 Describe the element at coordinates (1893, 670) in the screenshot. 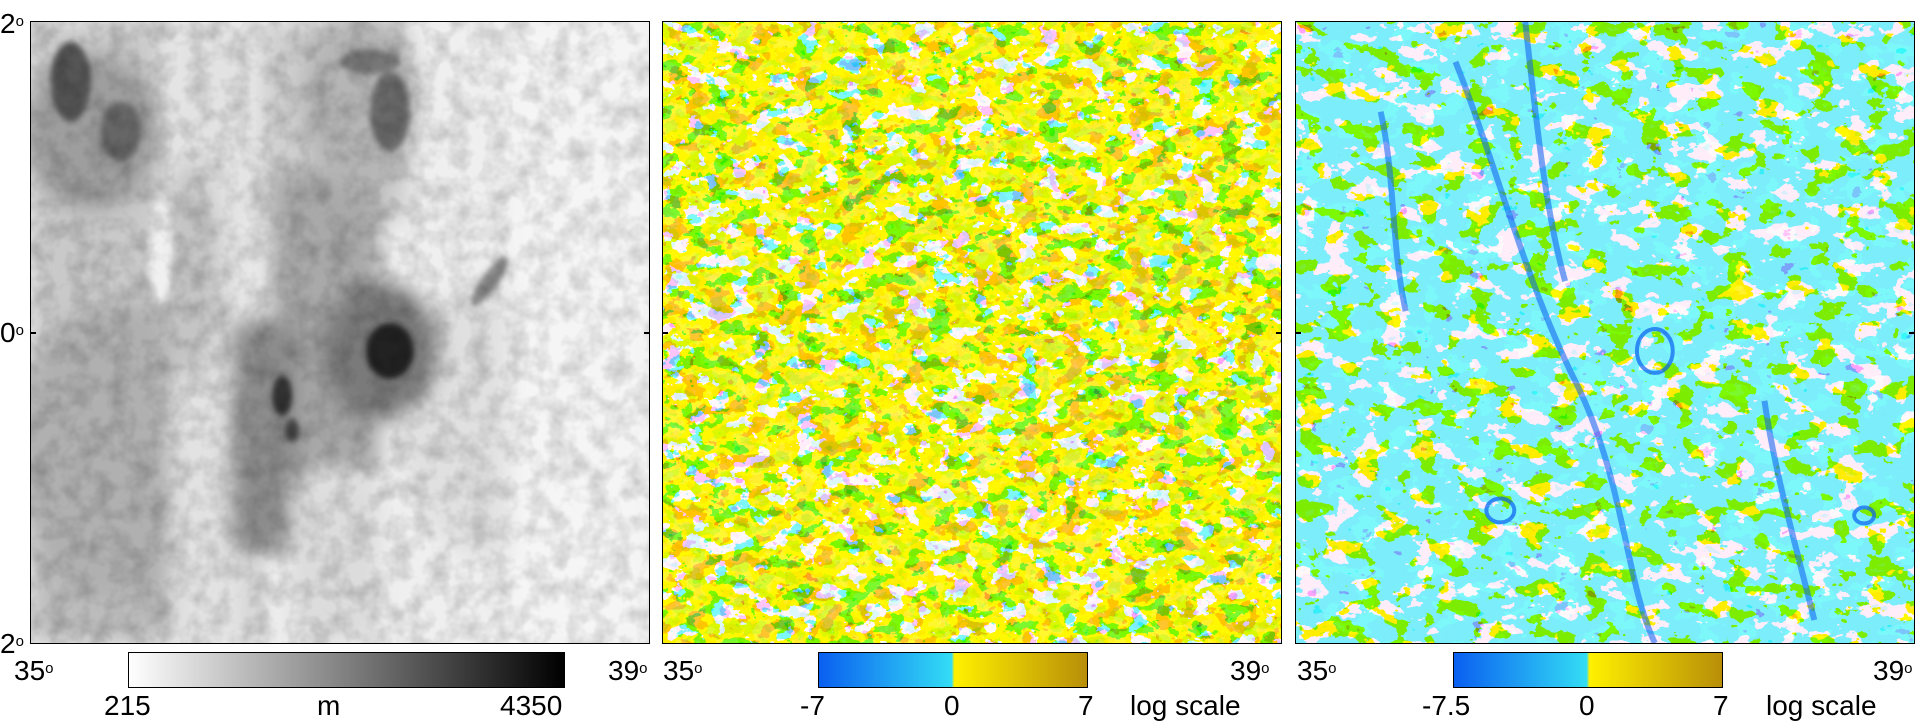

I see `lon-right-label-3: 39o` at that location.